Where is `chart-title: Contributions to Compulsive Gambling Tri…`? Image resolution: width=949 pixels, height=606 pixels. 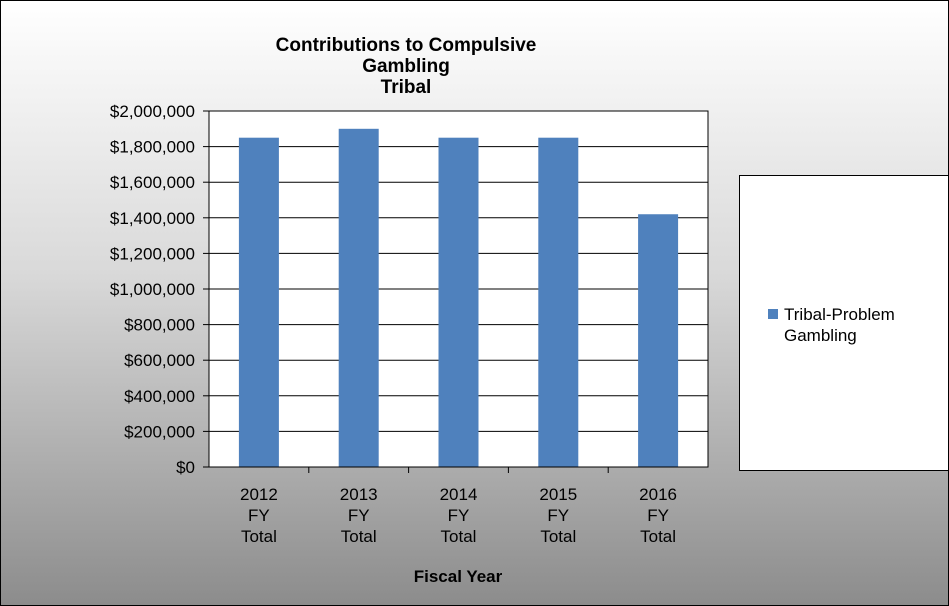
chart-title: Contributions to Compulsive Gambling Tri… is located at coordinates (406, 66).